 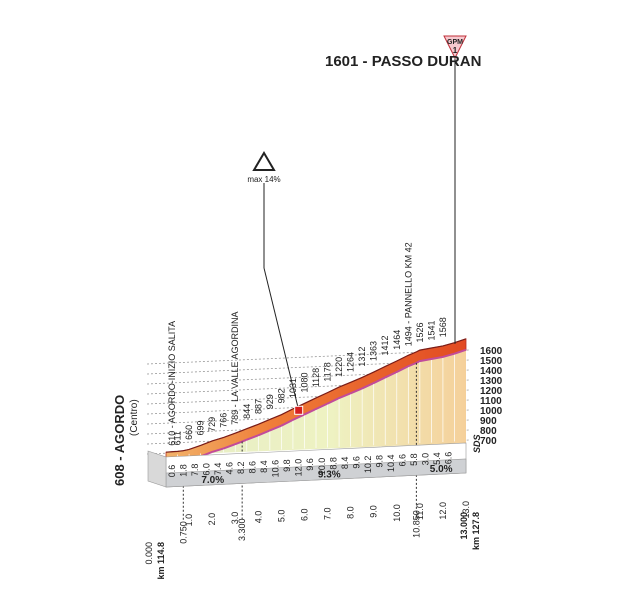 I want to click on x-tick-label: 5.0, so click(x=281, y=516).